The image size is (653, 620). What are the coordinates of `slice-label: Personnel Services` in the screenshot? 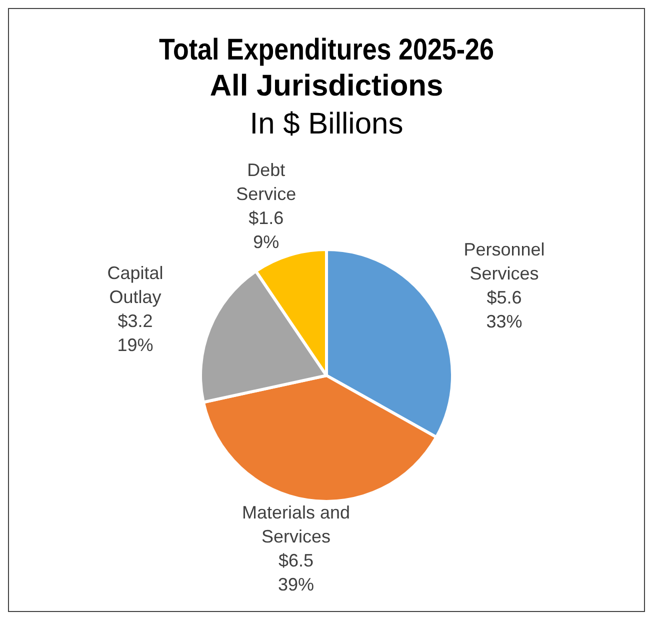 It's located at (504, 262).